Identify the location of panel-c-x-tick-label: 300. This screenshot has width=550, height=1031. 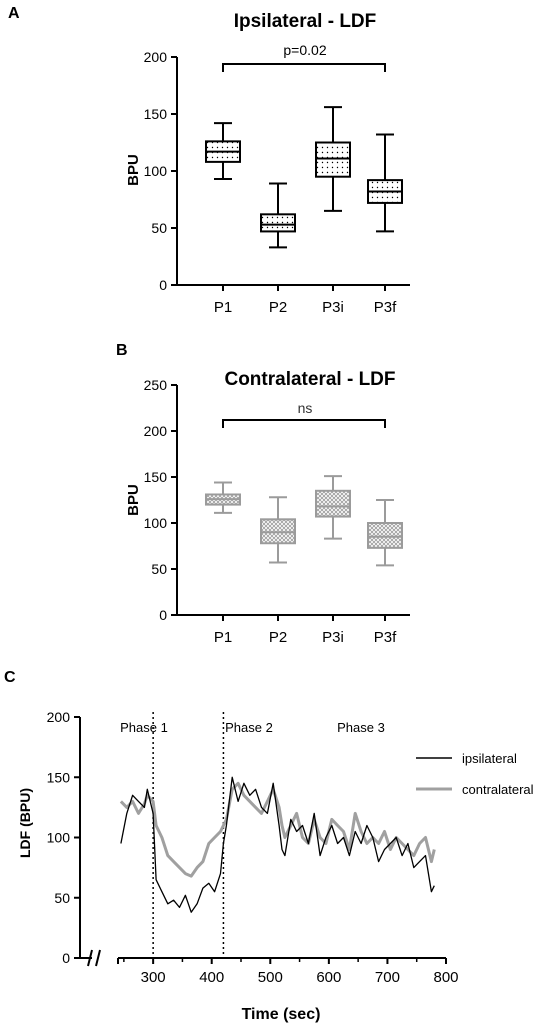
(153, 977).